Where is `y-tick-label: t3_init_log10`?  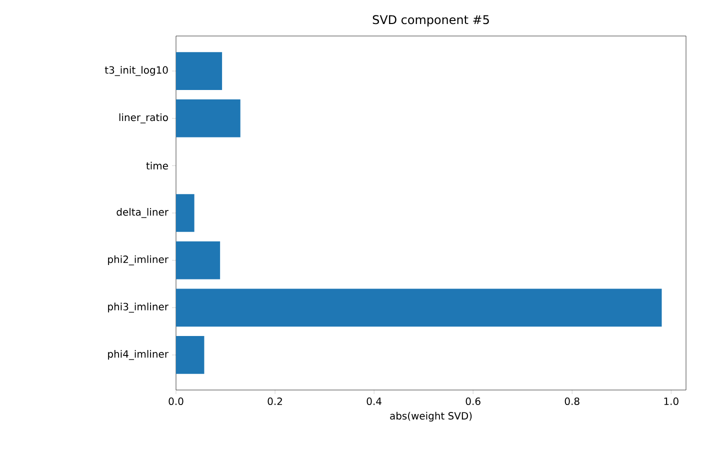 y-tick-label: t3_init_log10 is located at coordinates (136, 71).